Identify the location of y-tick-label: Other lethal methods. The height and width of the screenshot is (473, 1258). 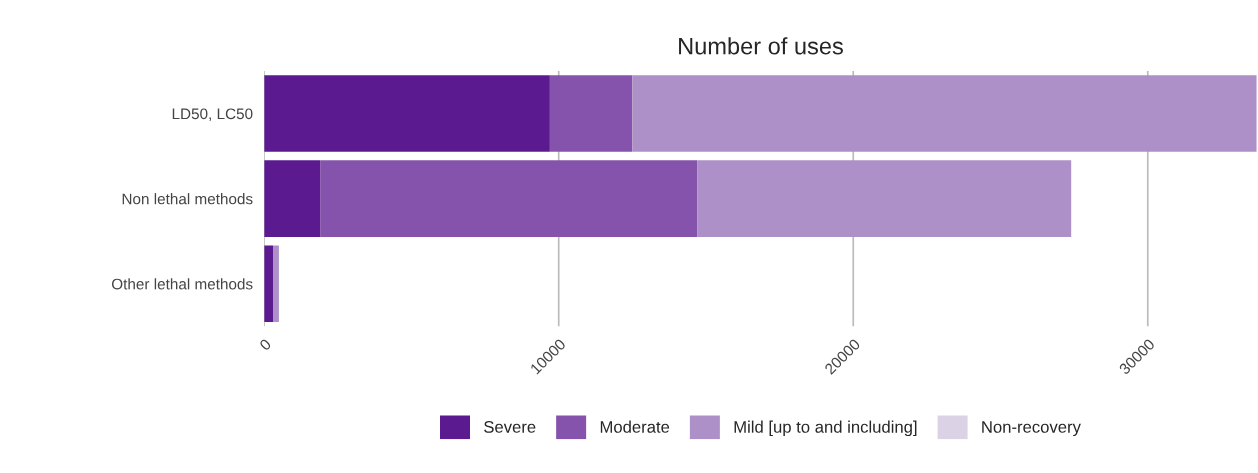
(182, 284).